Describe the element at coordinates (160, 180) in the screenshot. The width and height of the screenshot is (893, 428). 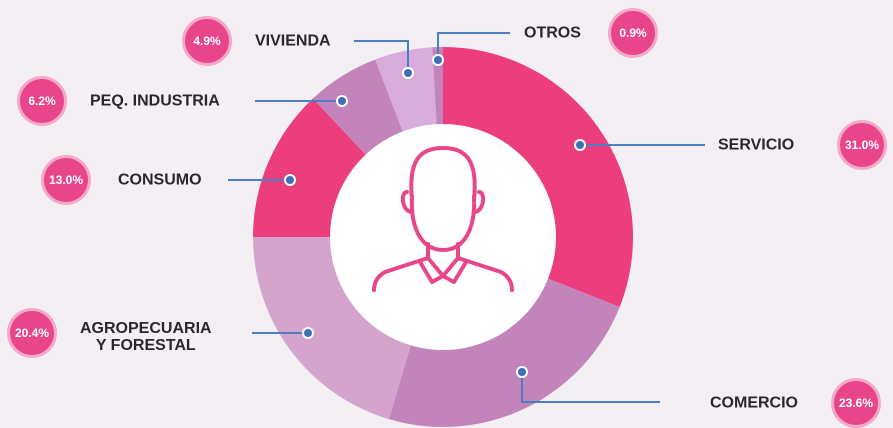
I see `slice-label: CONSUMO` at that location.